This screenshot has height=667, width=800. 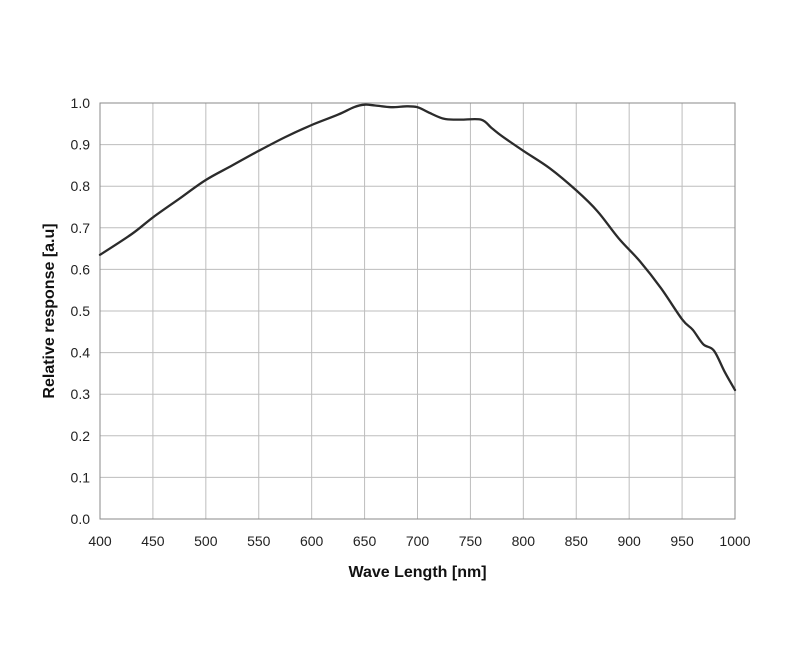 What do you see at coordinates (81, 477) in the screenshot?
I see `y-tick-label: 0.1` at bounding box center [81, 477].